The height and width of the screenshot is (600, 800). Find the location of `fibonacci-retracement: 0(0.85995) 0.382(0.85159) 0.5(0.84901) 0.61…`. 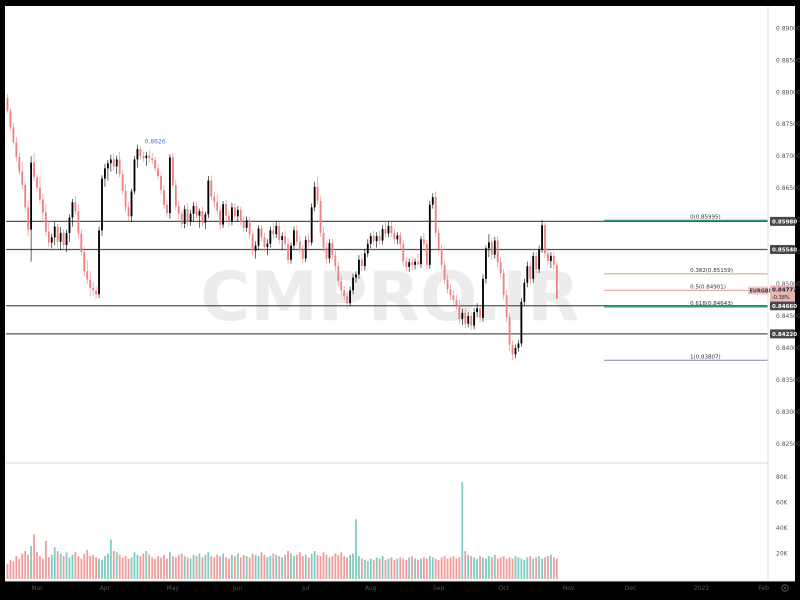

fibonacci-retracement: 0(0.85995) 0.382(0.85159) 0.5(0.84901) 0.61… is located at coordinates (686, 287).